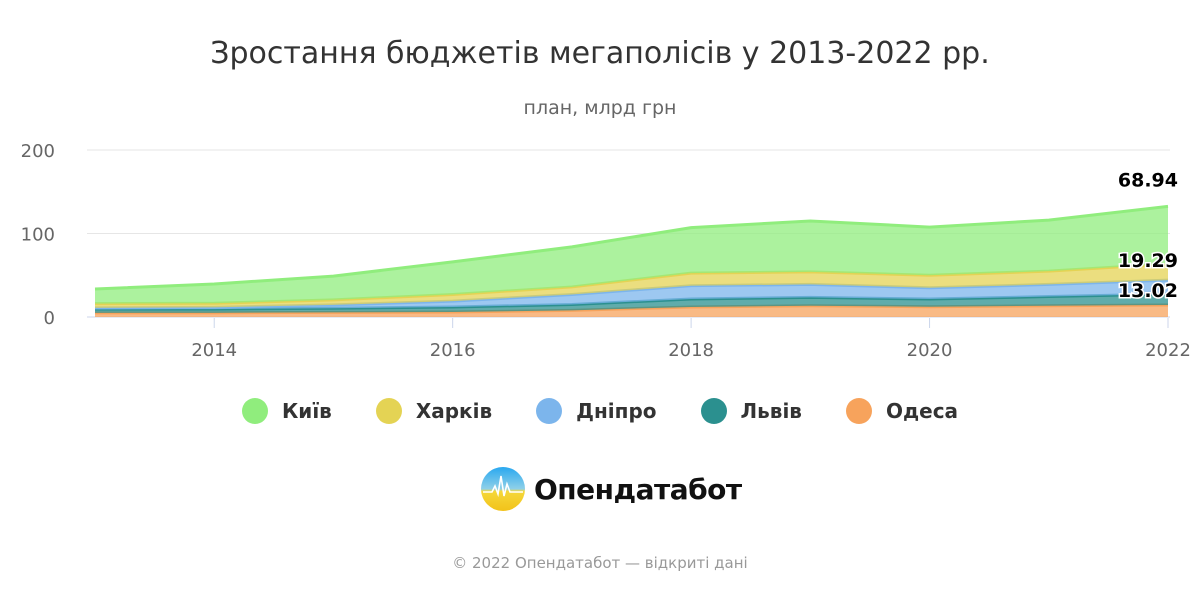 This screenshot has width=1200, height=600. What do you see at coordinates (503, 489) in the screenshot?
I see `logo-icon` at bounding box center [503, 489].